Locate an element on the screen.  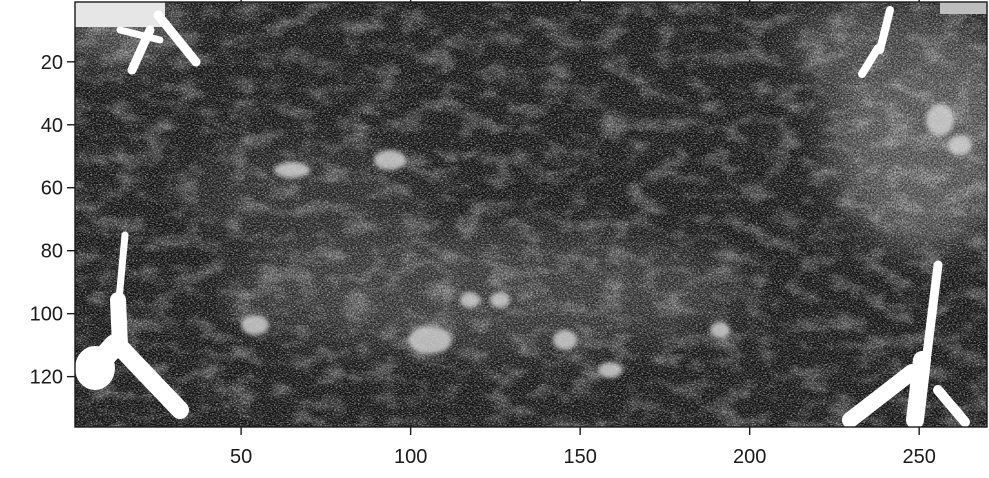
y-tick-label-20: 20 is located at coordinates (52, 63).